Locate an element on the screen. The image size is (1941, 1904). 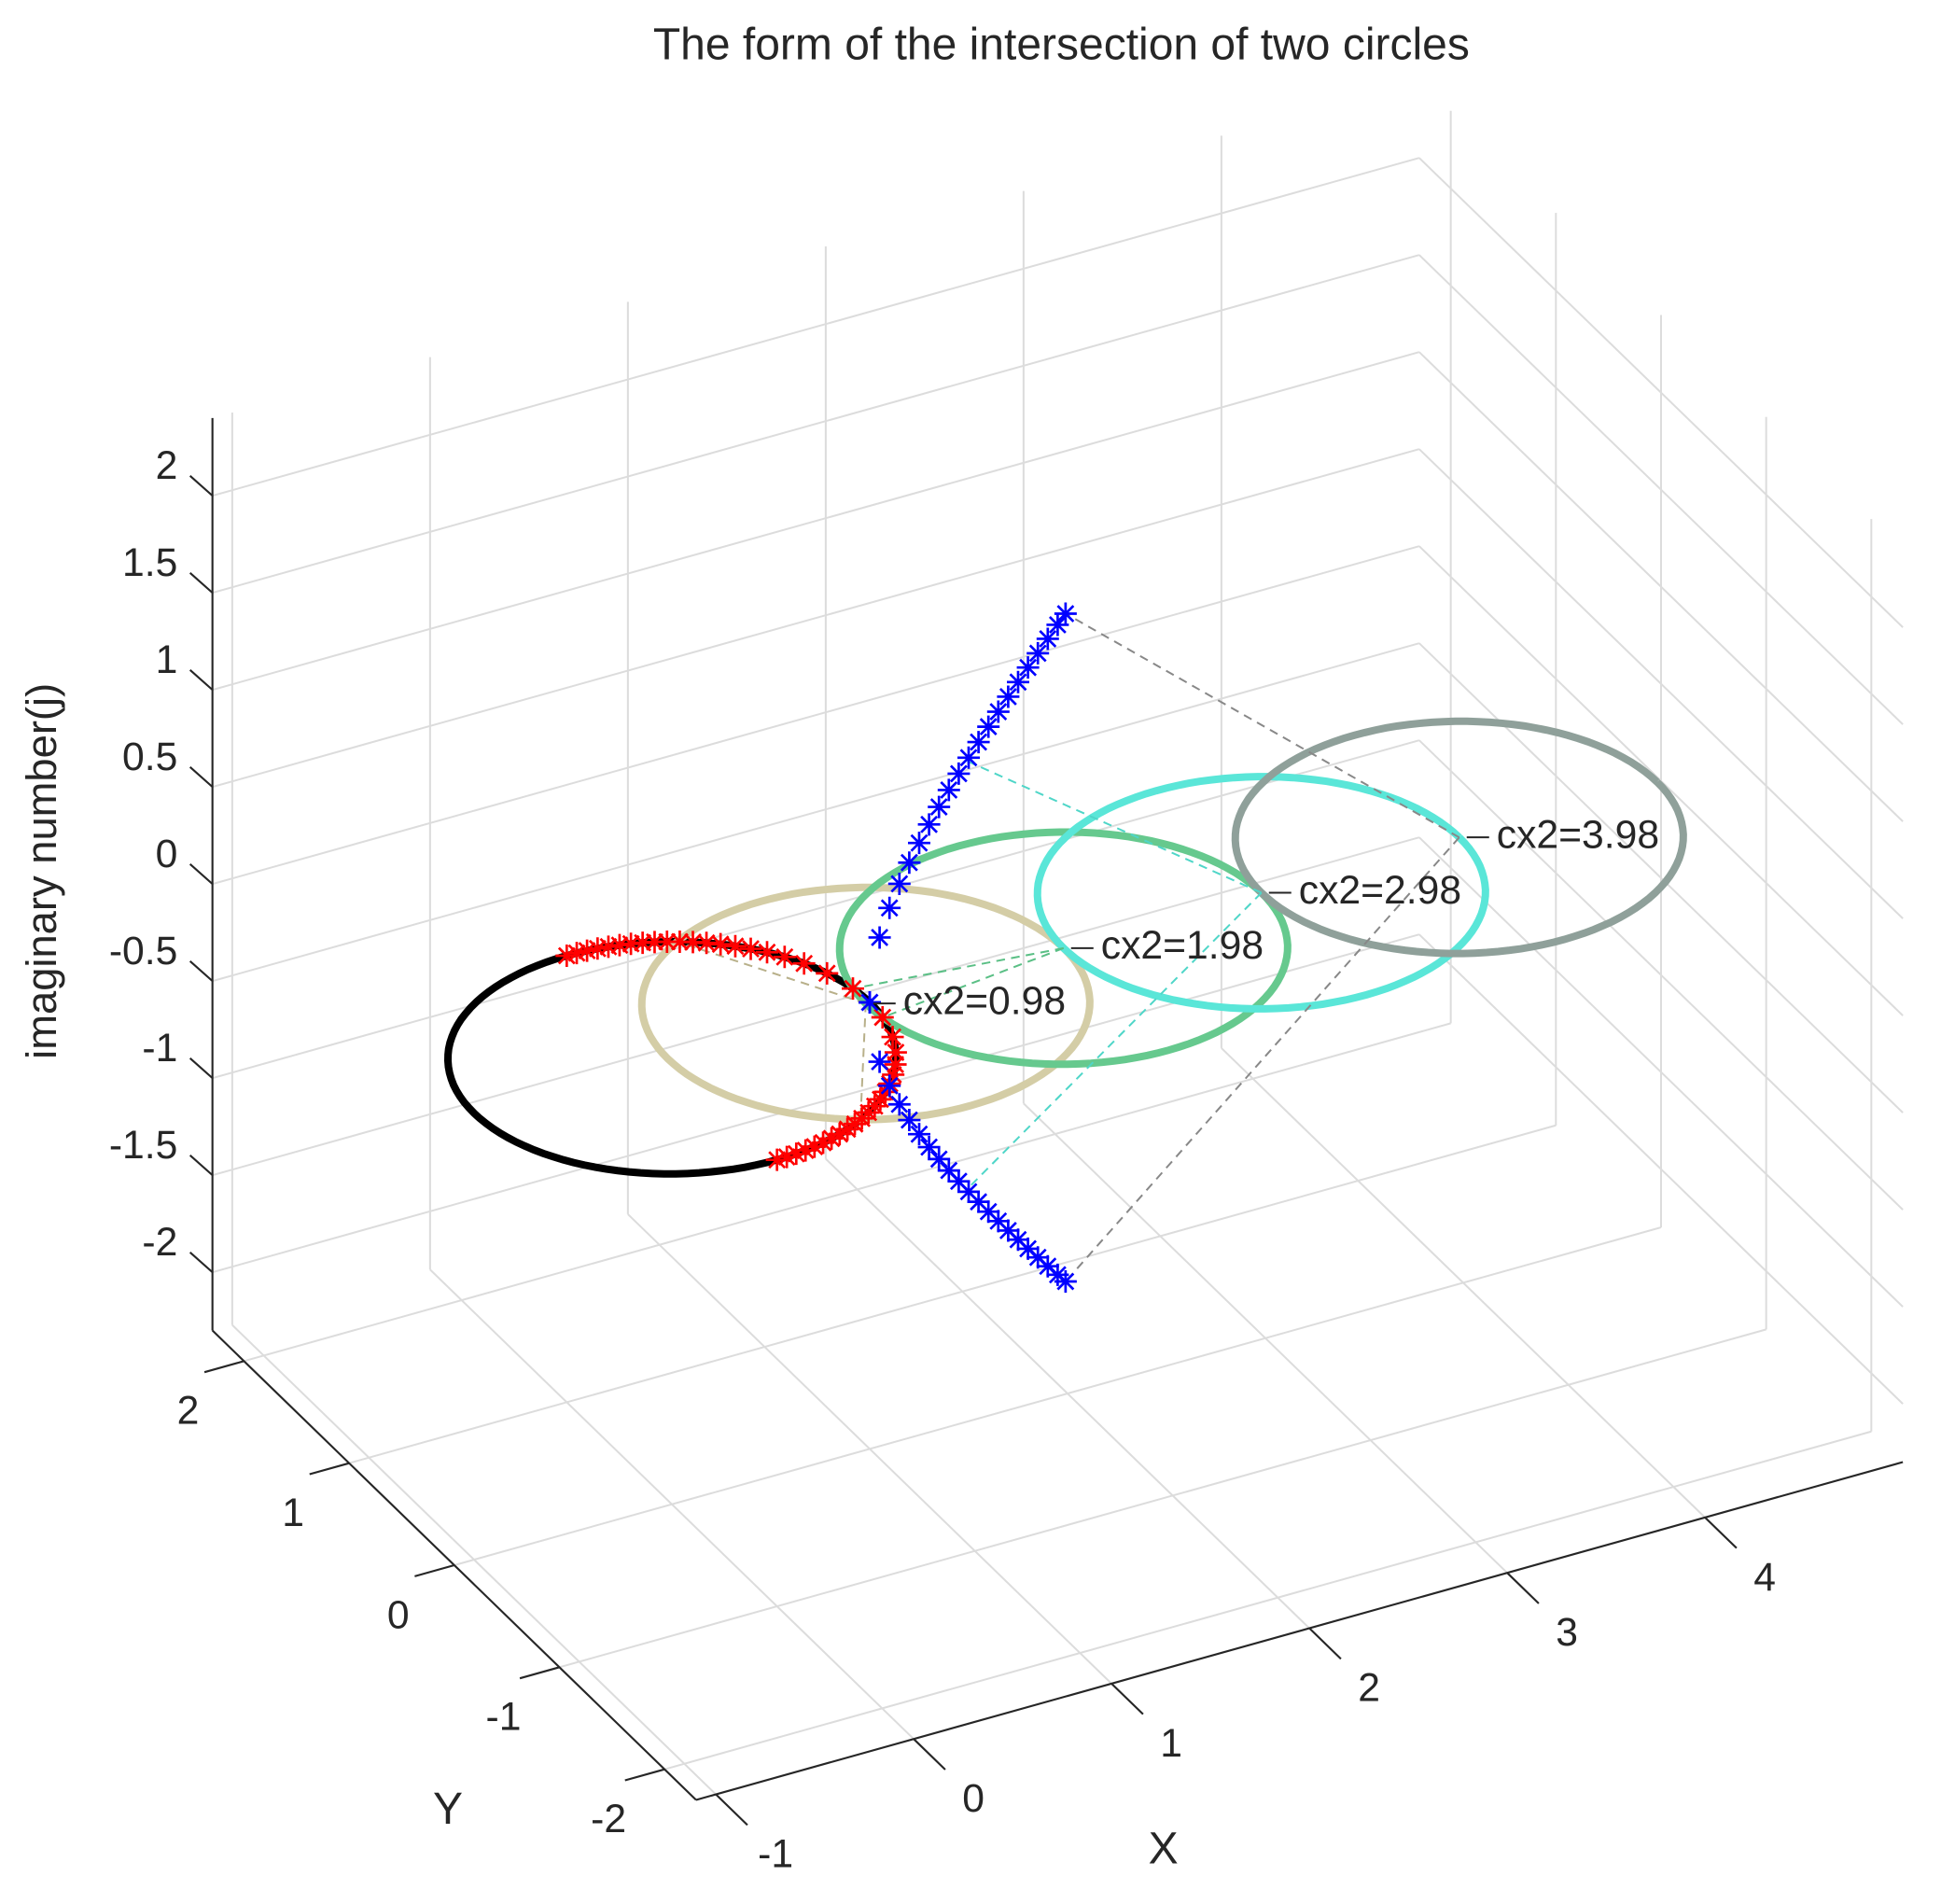
z-tick-label: 0 is located at coordinates (167, 854).